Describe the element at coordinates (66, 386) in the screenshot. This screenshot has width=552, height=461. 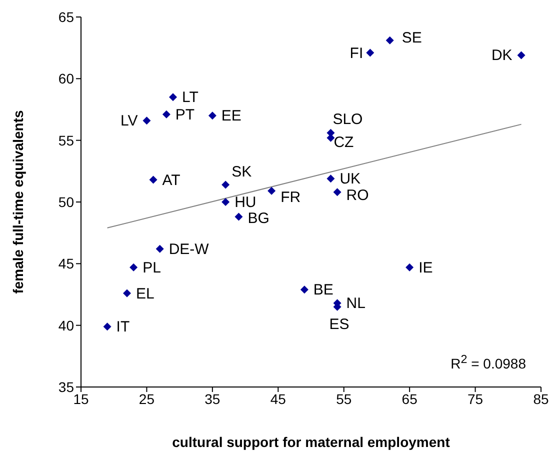
I see `y-tick-label: 35` at that location.